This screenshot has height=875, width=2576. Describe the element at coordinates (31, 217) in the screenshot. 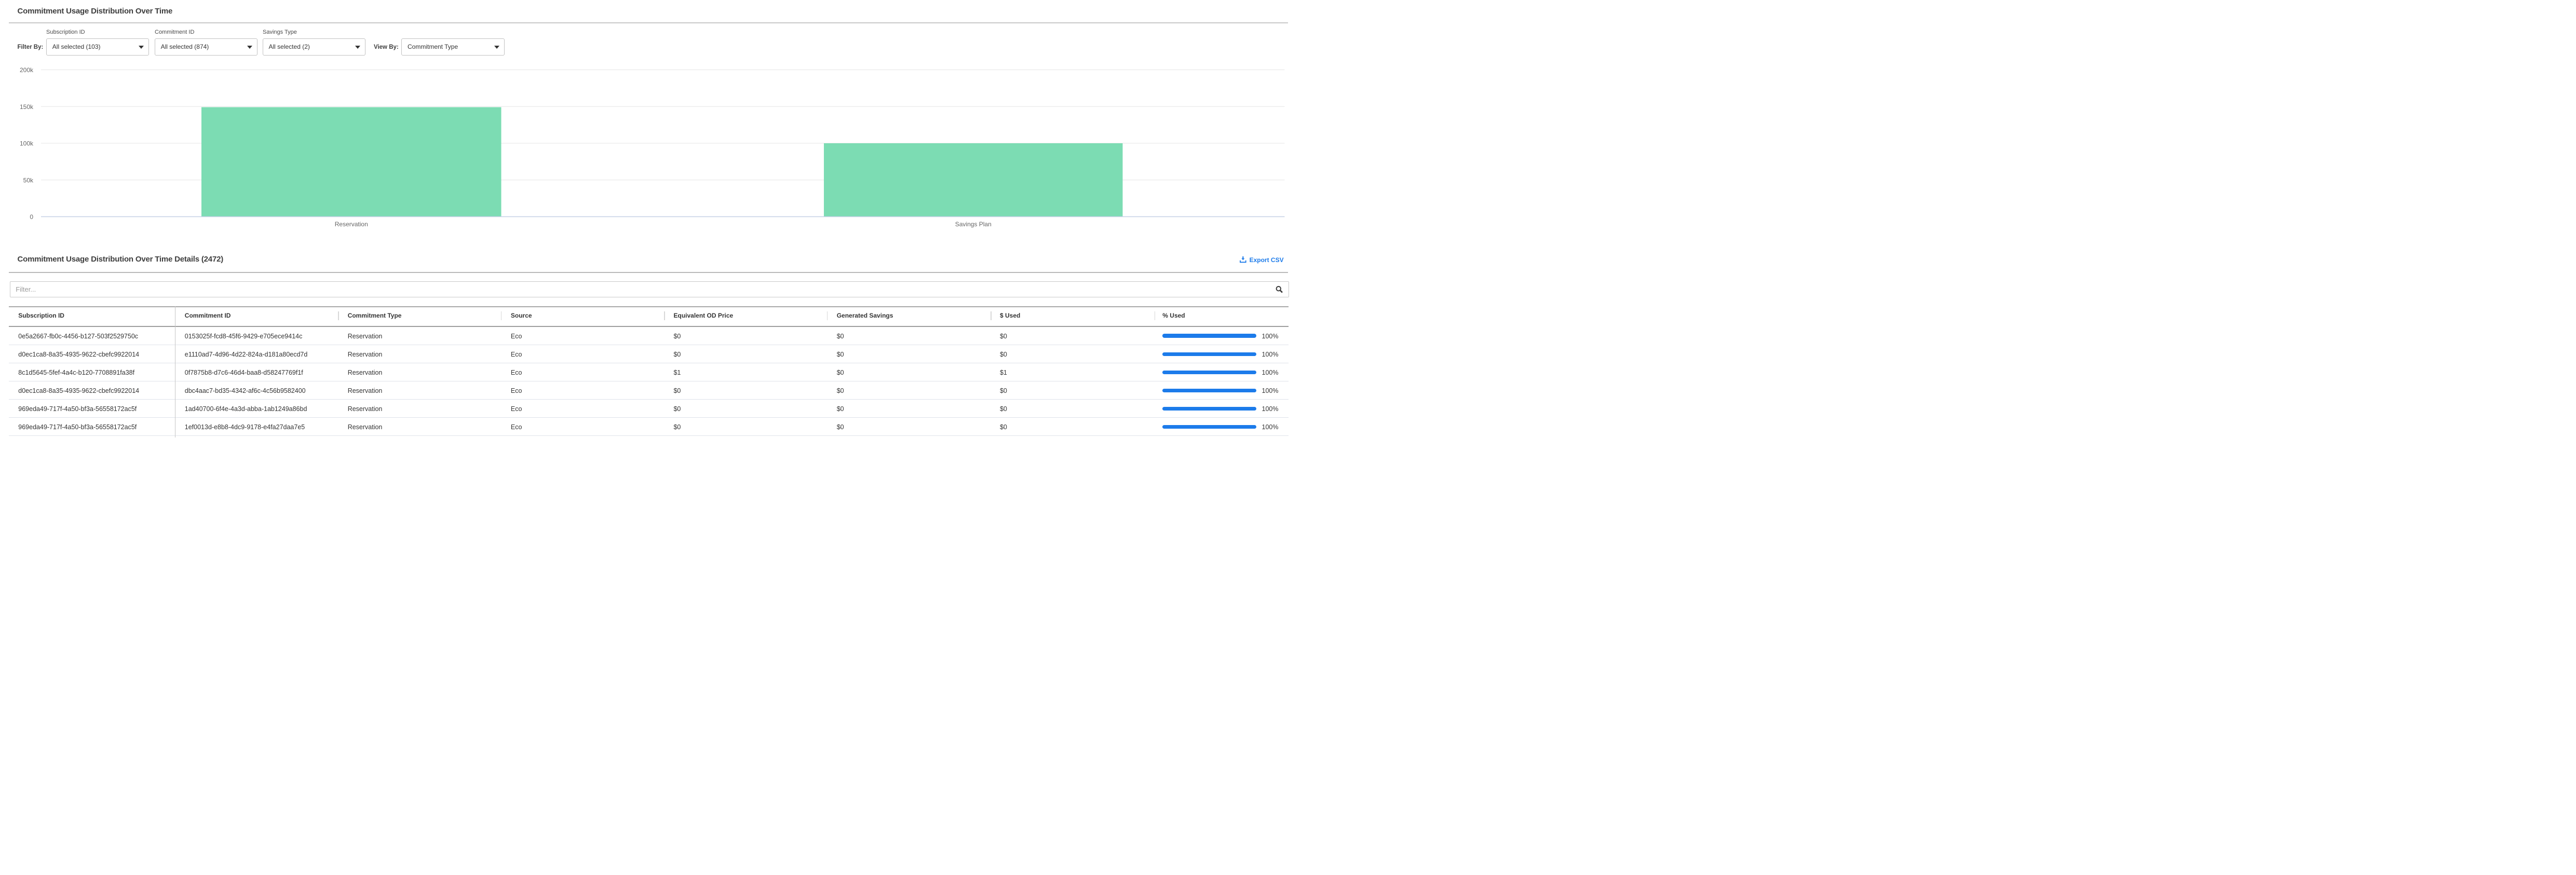

I see `svg-text: 0` at that location.